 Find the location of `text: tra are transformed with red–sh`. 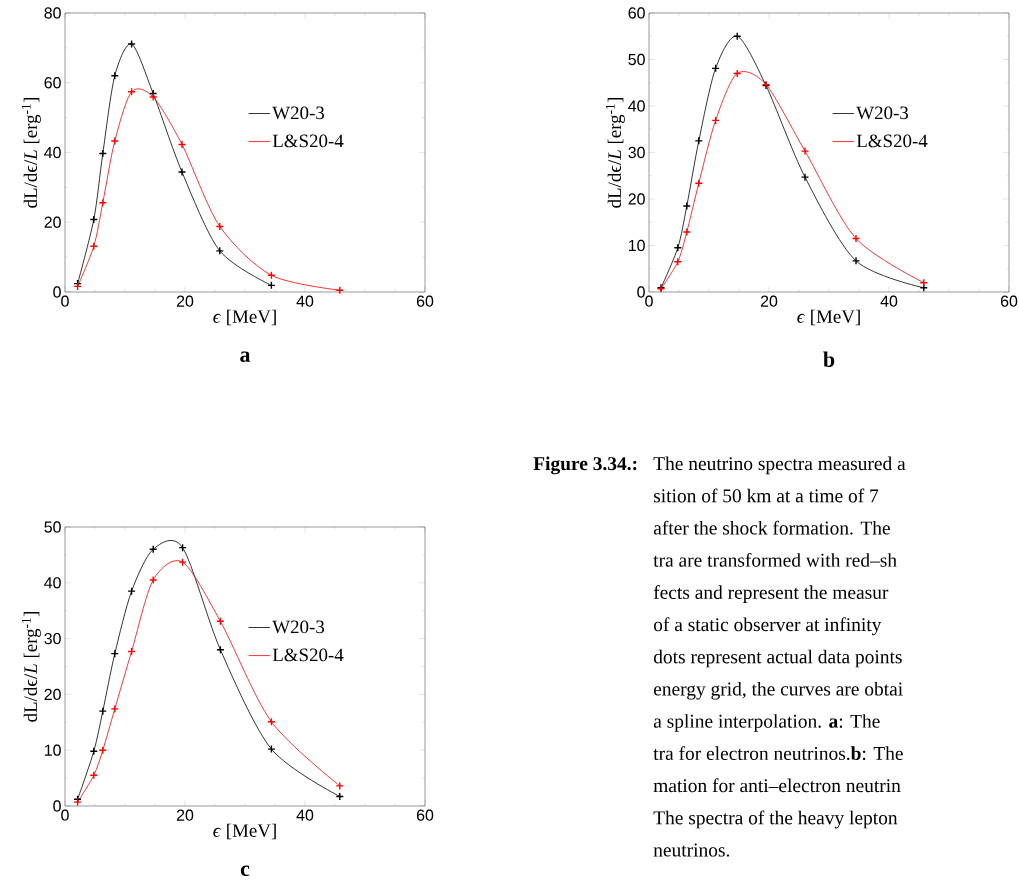

text: tra are transformed with red–sh is located at coordinates (775, 559).